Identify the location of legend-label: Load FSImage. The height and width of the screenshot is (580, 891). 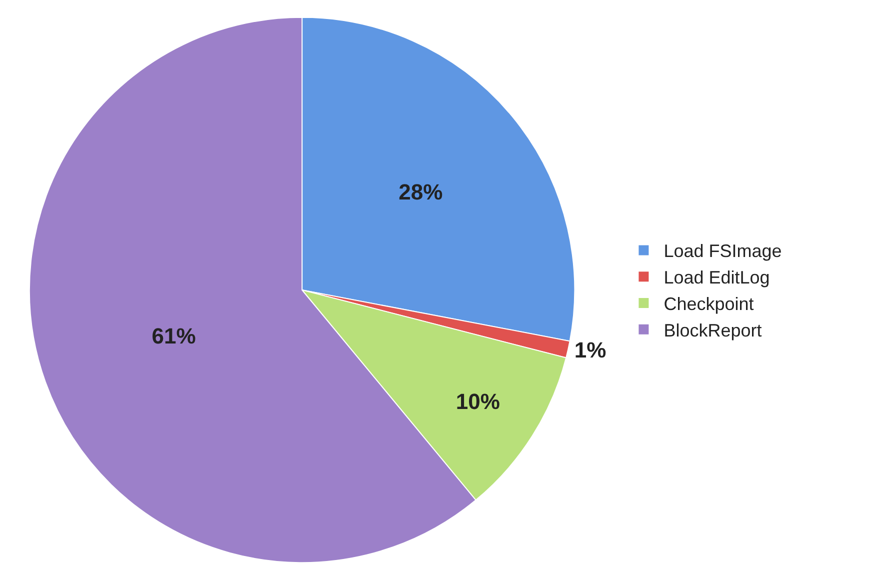
(723, 251).